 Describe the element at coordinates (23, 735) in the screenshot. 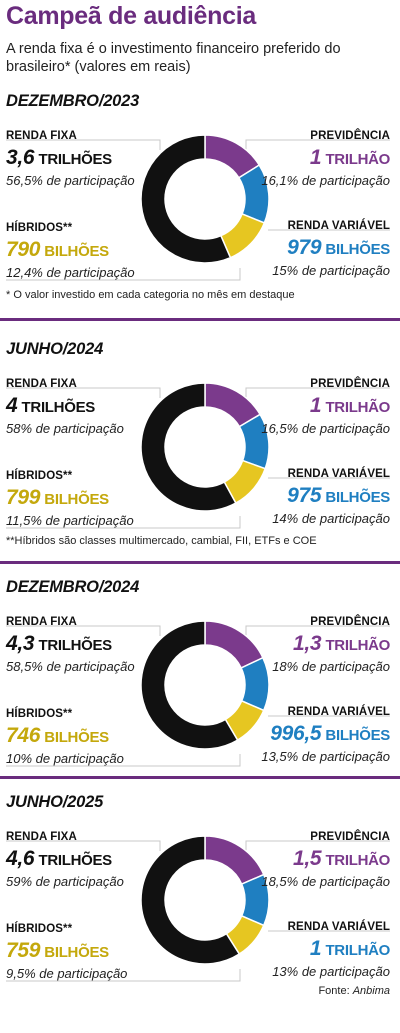

I see `value-number: 746` at that location.